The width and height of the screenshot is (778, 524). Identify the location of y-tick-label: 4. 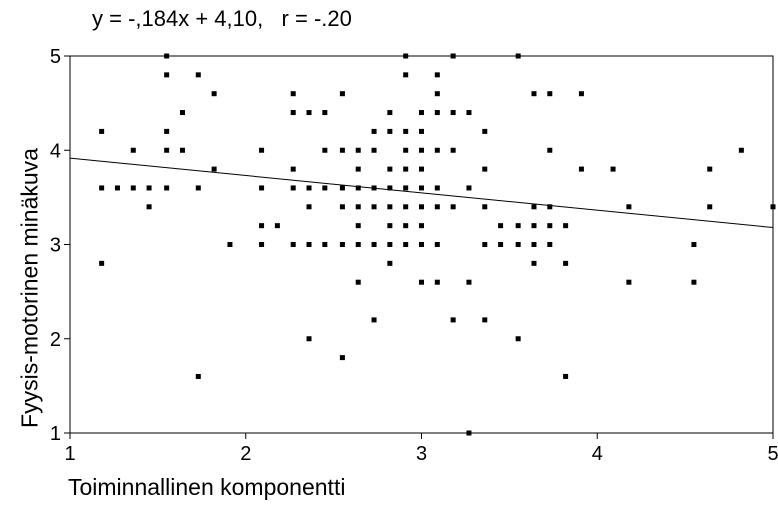
(55, 151).